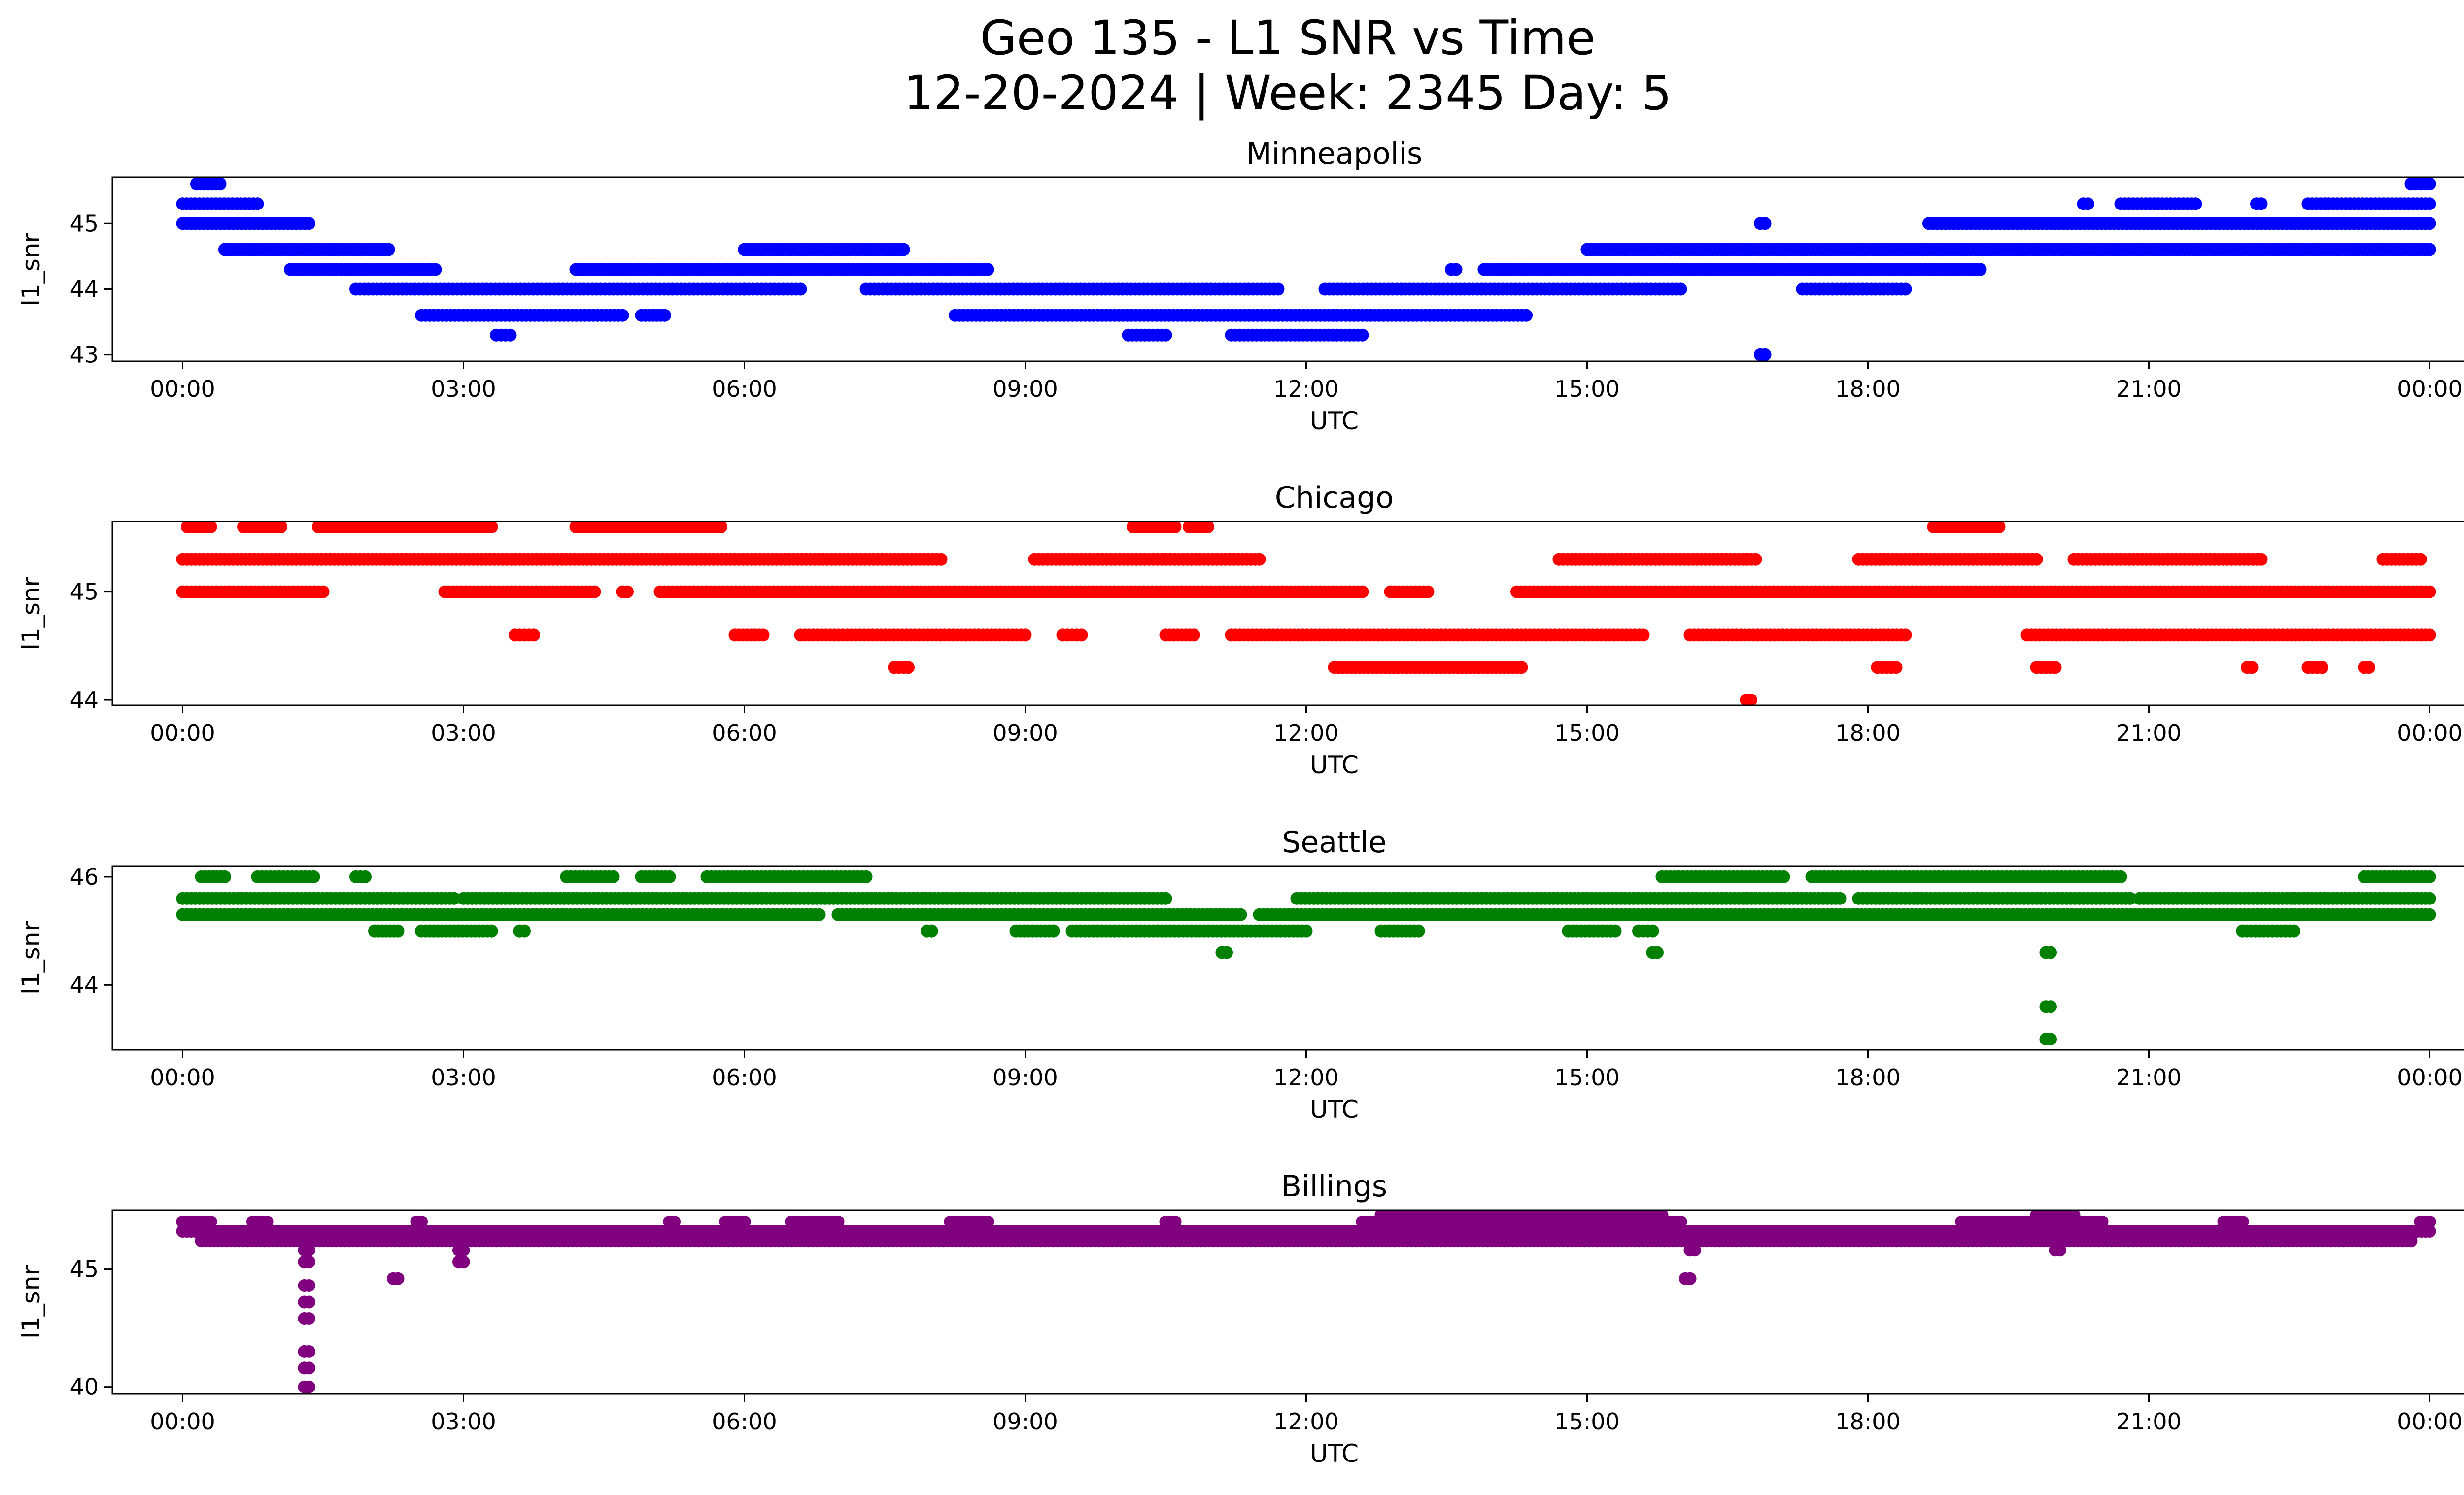 The image size is (2464, 1495). I want to click on x-tick-label: 03:00, so click(463, 1077).